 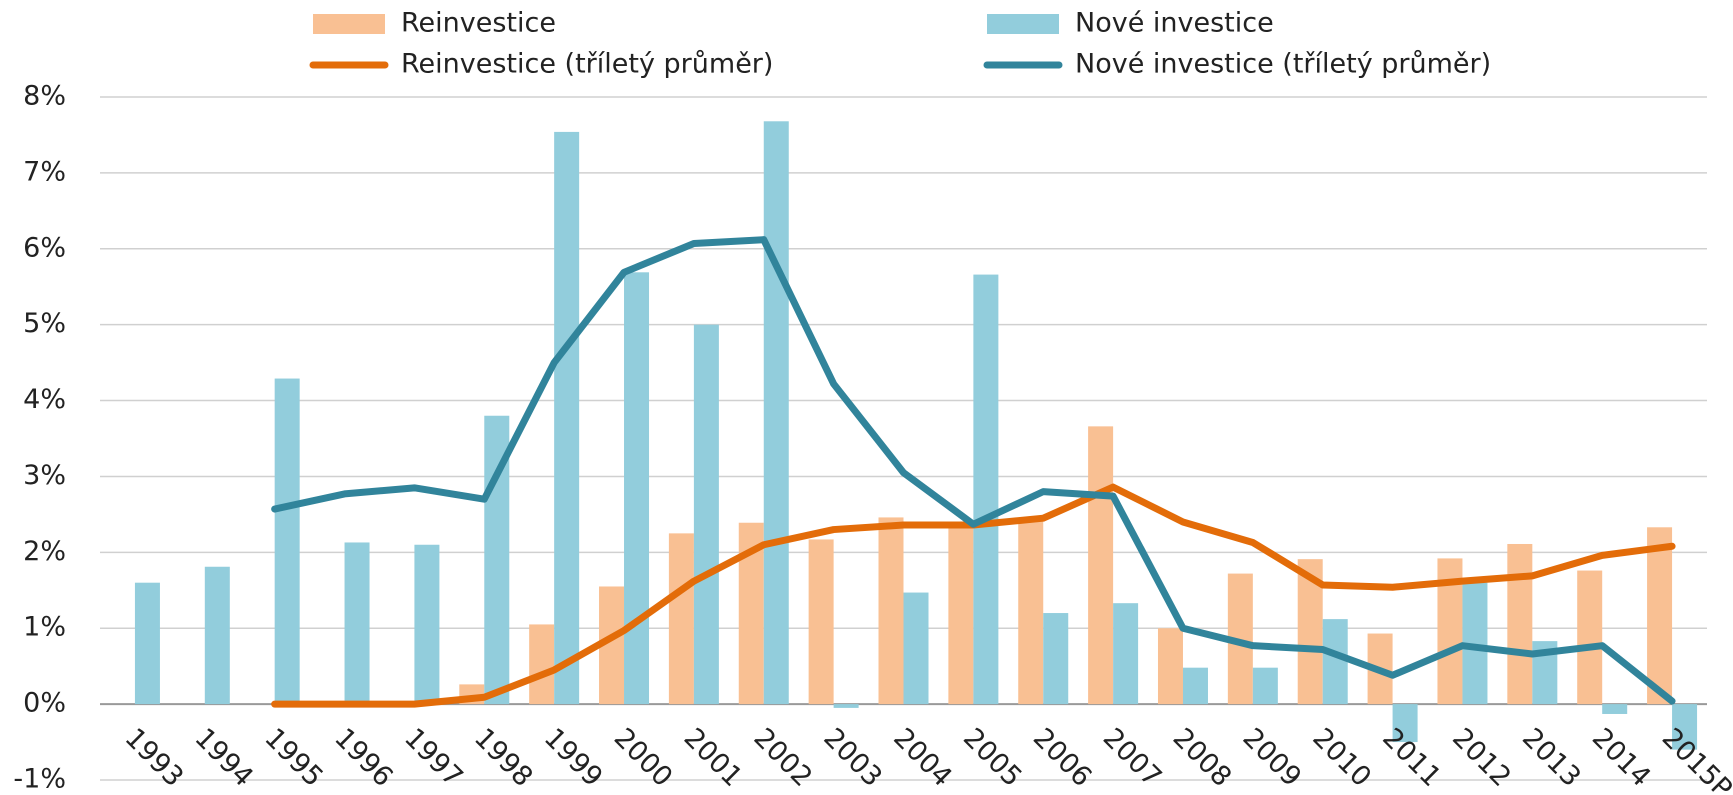 I want to click on y-tick-label: 3%, so click(x=44, y=475).